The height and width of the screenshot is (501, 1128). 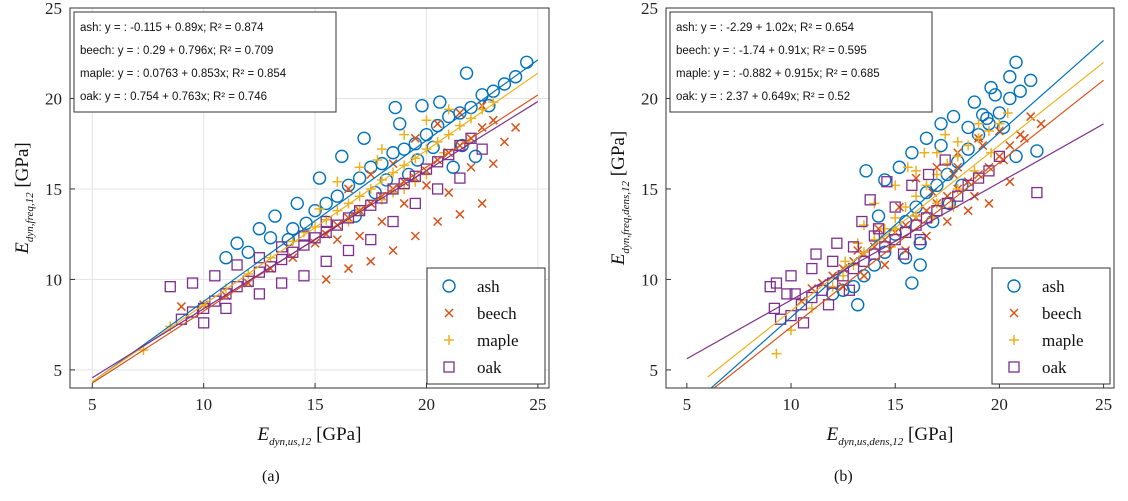 What do you see at coordinates (489, 367) in the screenshot?
I see `legend-label-oak: oak` at bounding box center [489, 367].